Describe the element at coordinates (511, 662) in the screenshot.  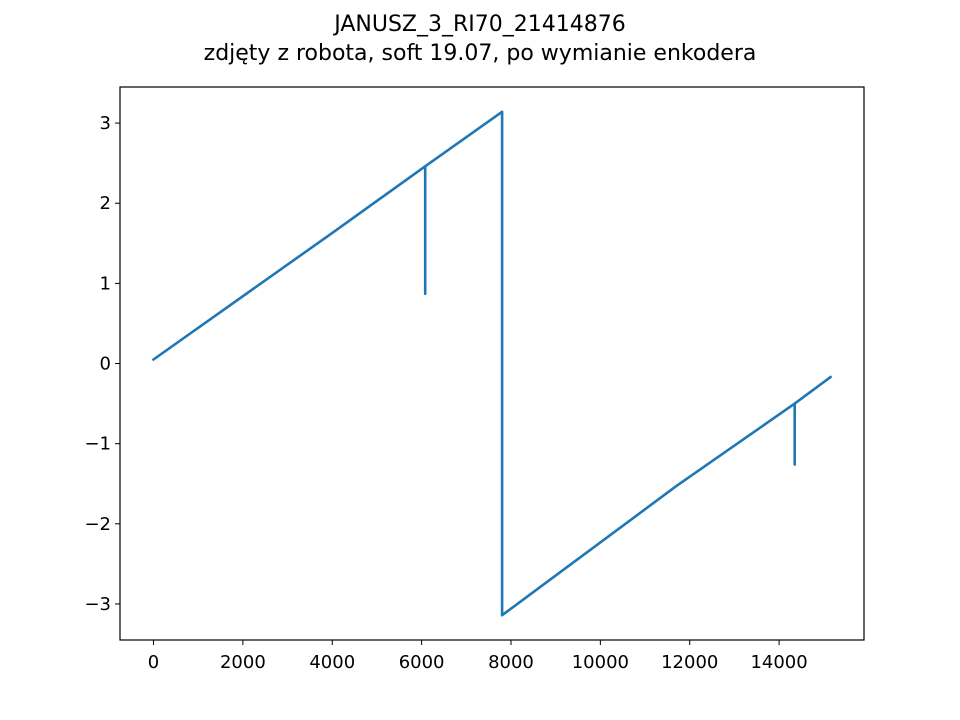
I see `x-tick-label: 8000` at that location.